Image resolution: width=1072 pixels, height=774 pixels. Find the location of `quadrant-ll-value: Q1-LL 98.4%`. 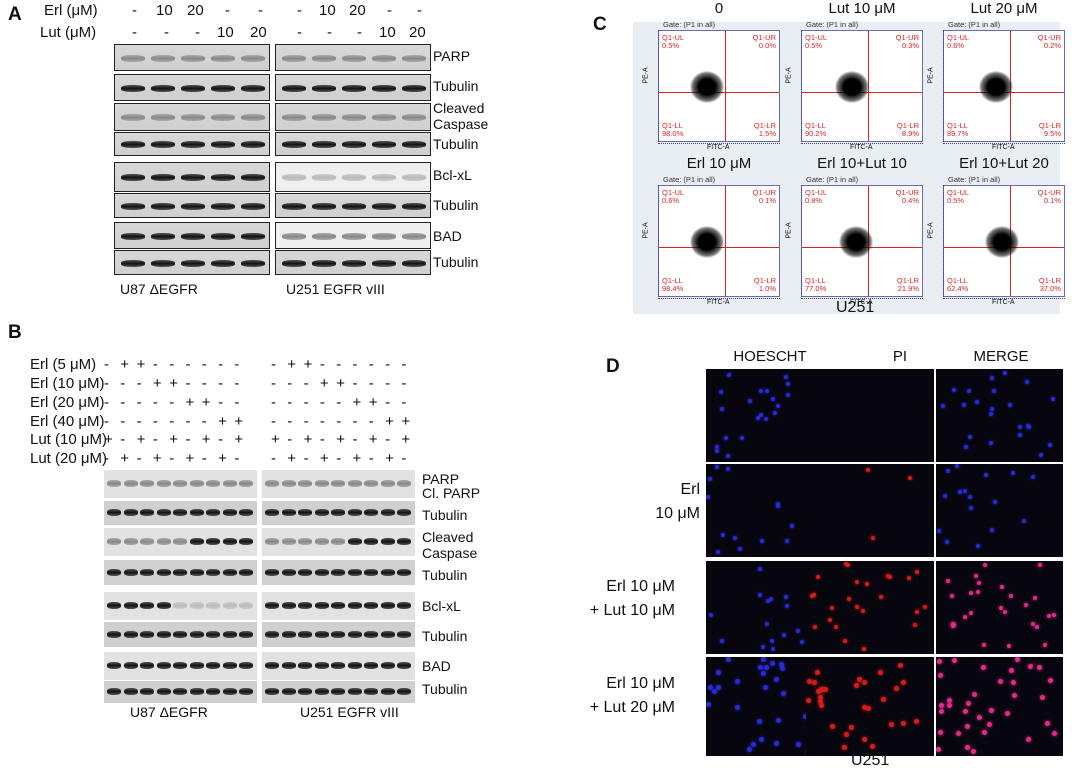

quadrant-ll-value: Q1-LL 98.4% is located at coordinates (673, 284).